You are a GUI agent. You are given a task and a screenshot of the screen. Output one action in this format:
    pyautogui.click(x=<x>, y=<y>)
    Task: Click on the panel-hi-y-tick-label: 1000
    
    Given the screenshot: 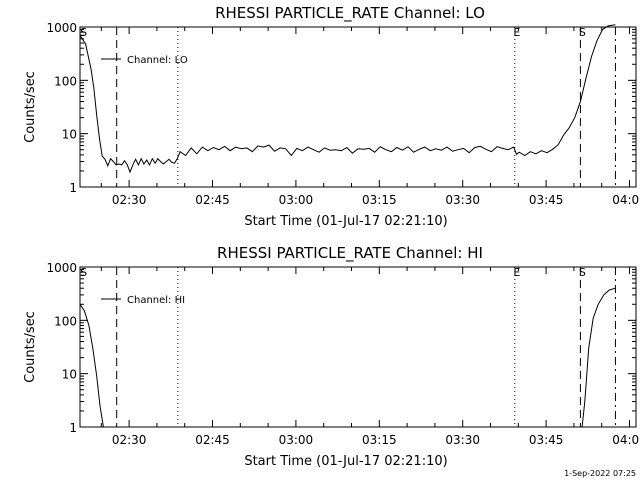 What is the action you would take?
    pyautogui.click(x=61, y=268)
    